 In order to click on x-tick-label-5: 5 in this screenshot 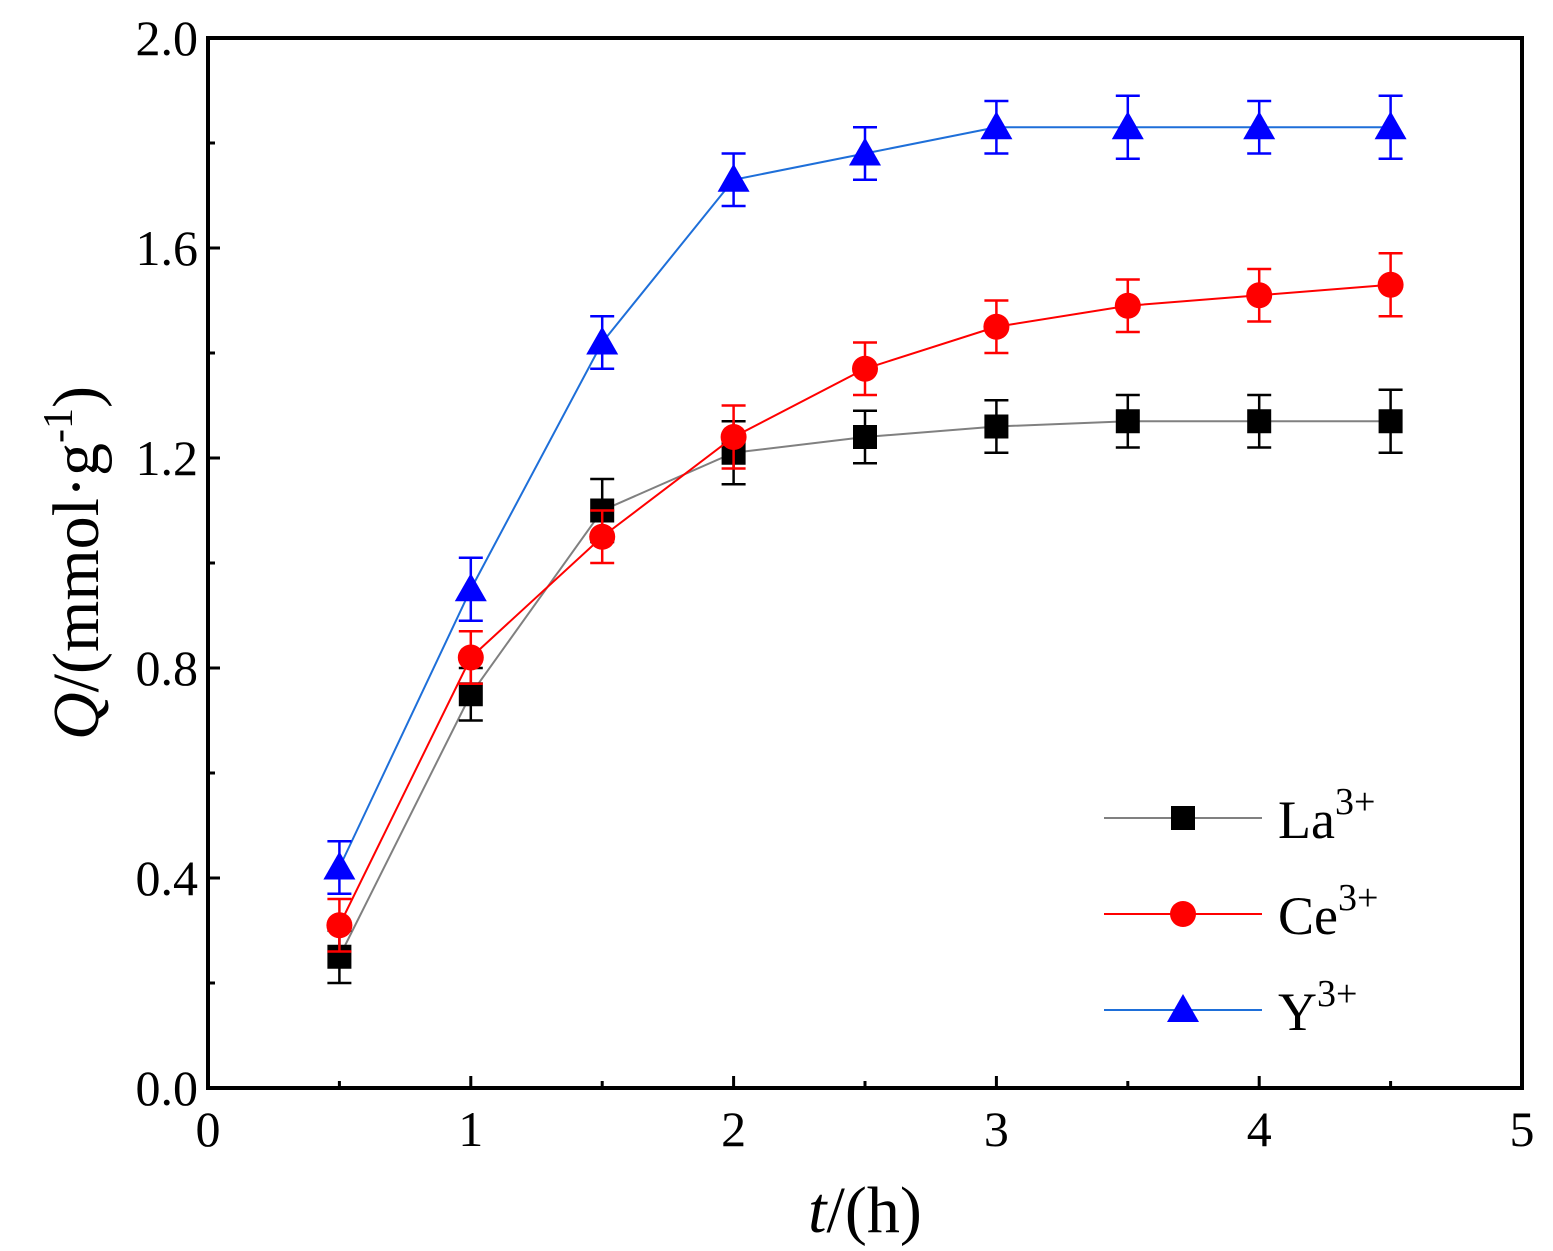, I will do `click(1522, 1129)`.